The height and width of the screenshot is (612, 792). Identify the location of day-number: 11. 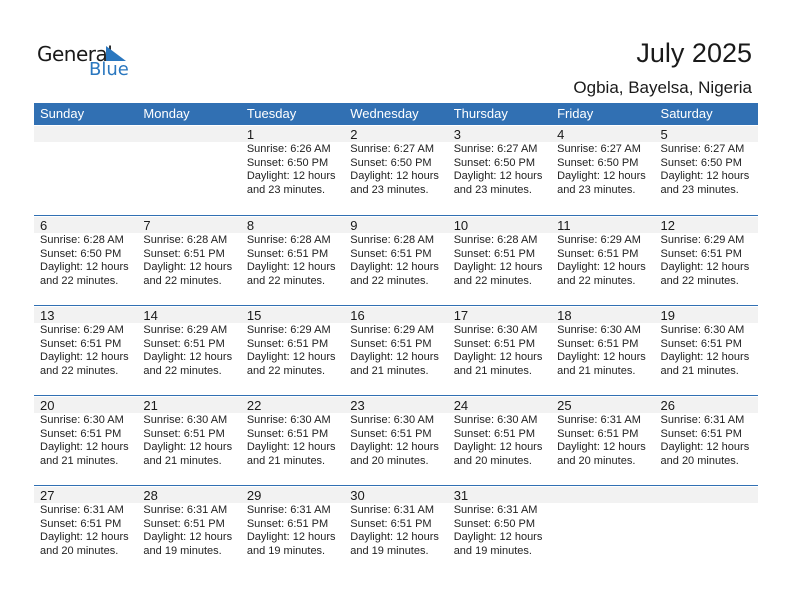
(564, 225).